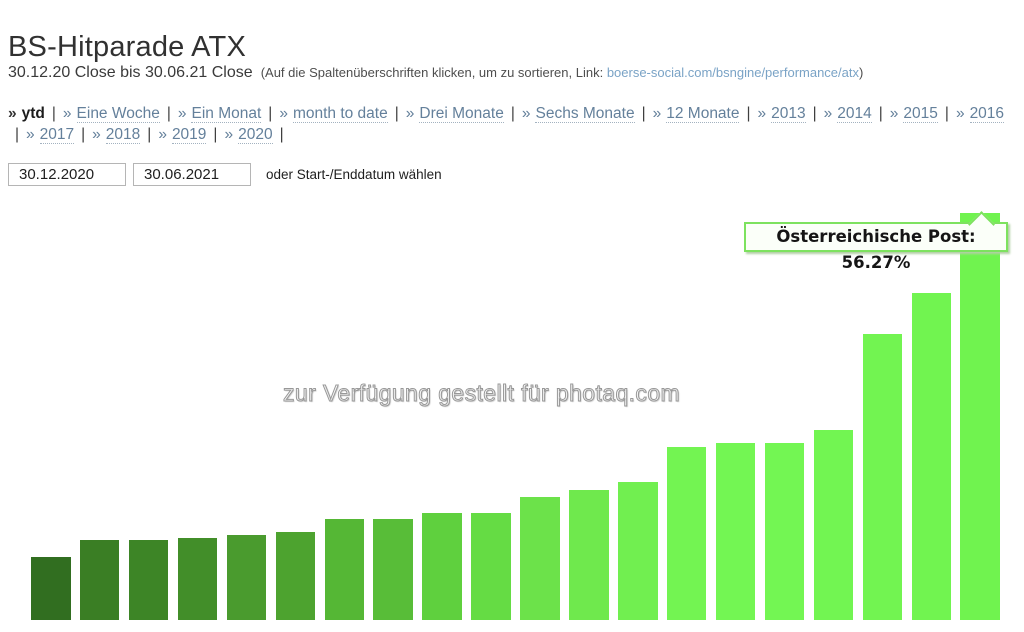 This screenshot has height=632, width=1024. What do you see at coordinates (585, 114) in the screenshot?
I see `nav-item-label: Sechs Monate` at bounding box center [585, 114].